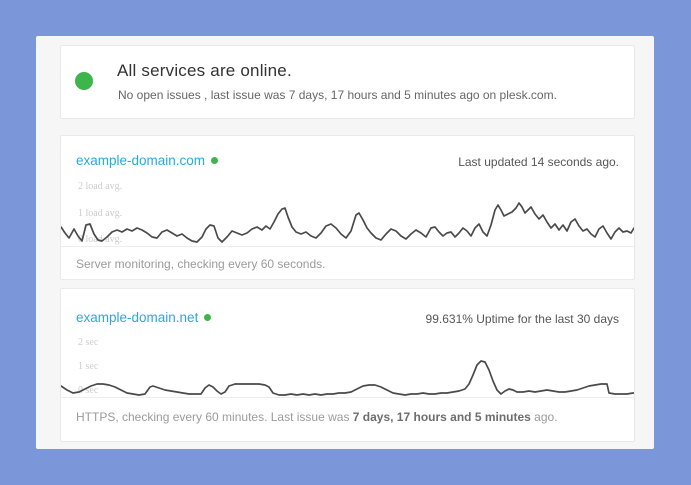 This screenshot has height=485, width=691. Describe the element at coordinates (100, 213) in the screenshot. I see `y-axis-label: 1 load avg.` at that location.